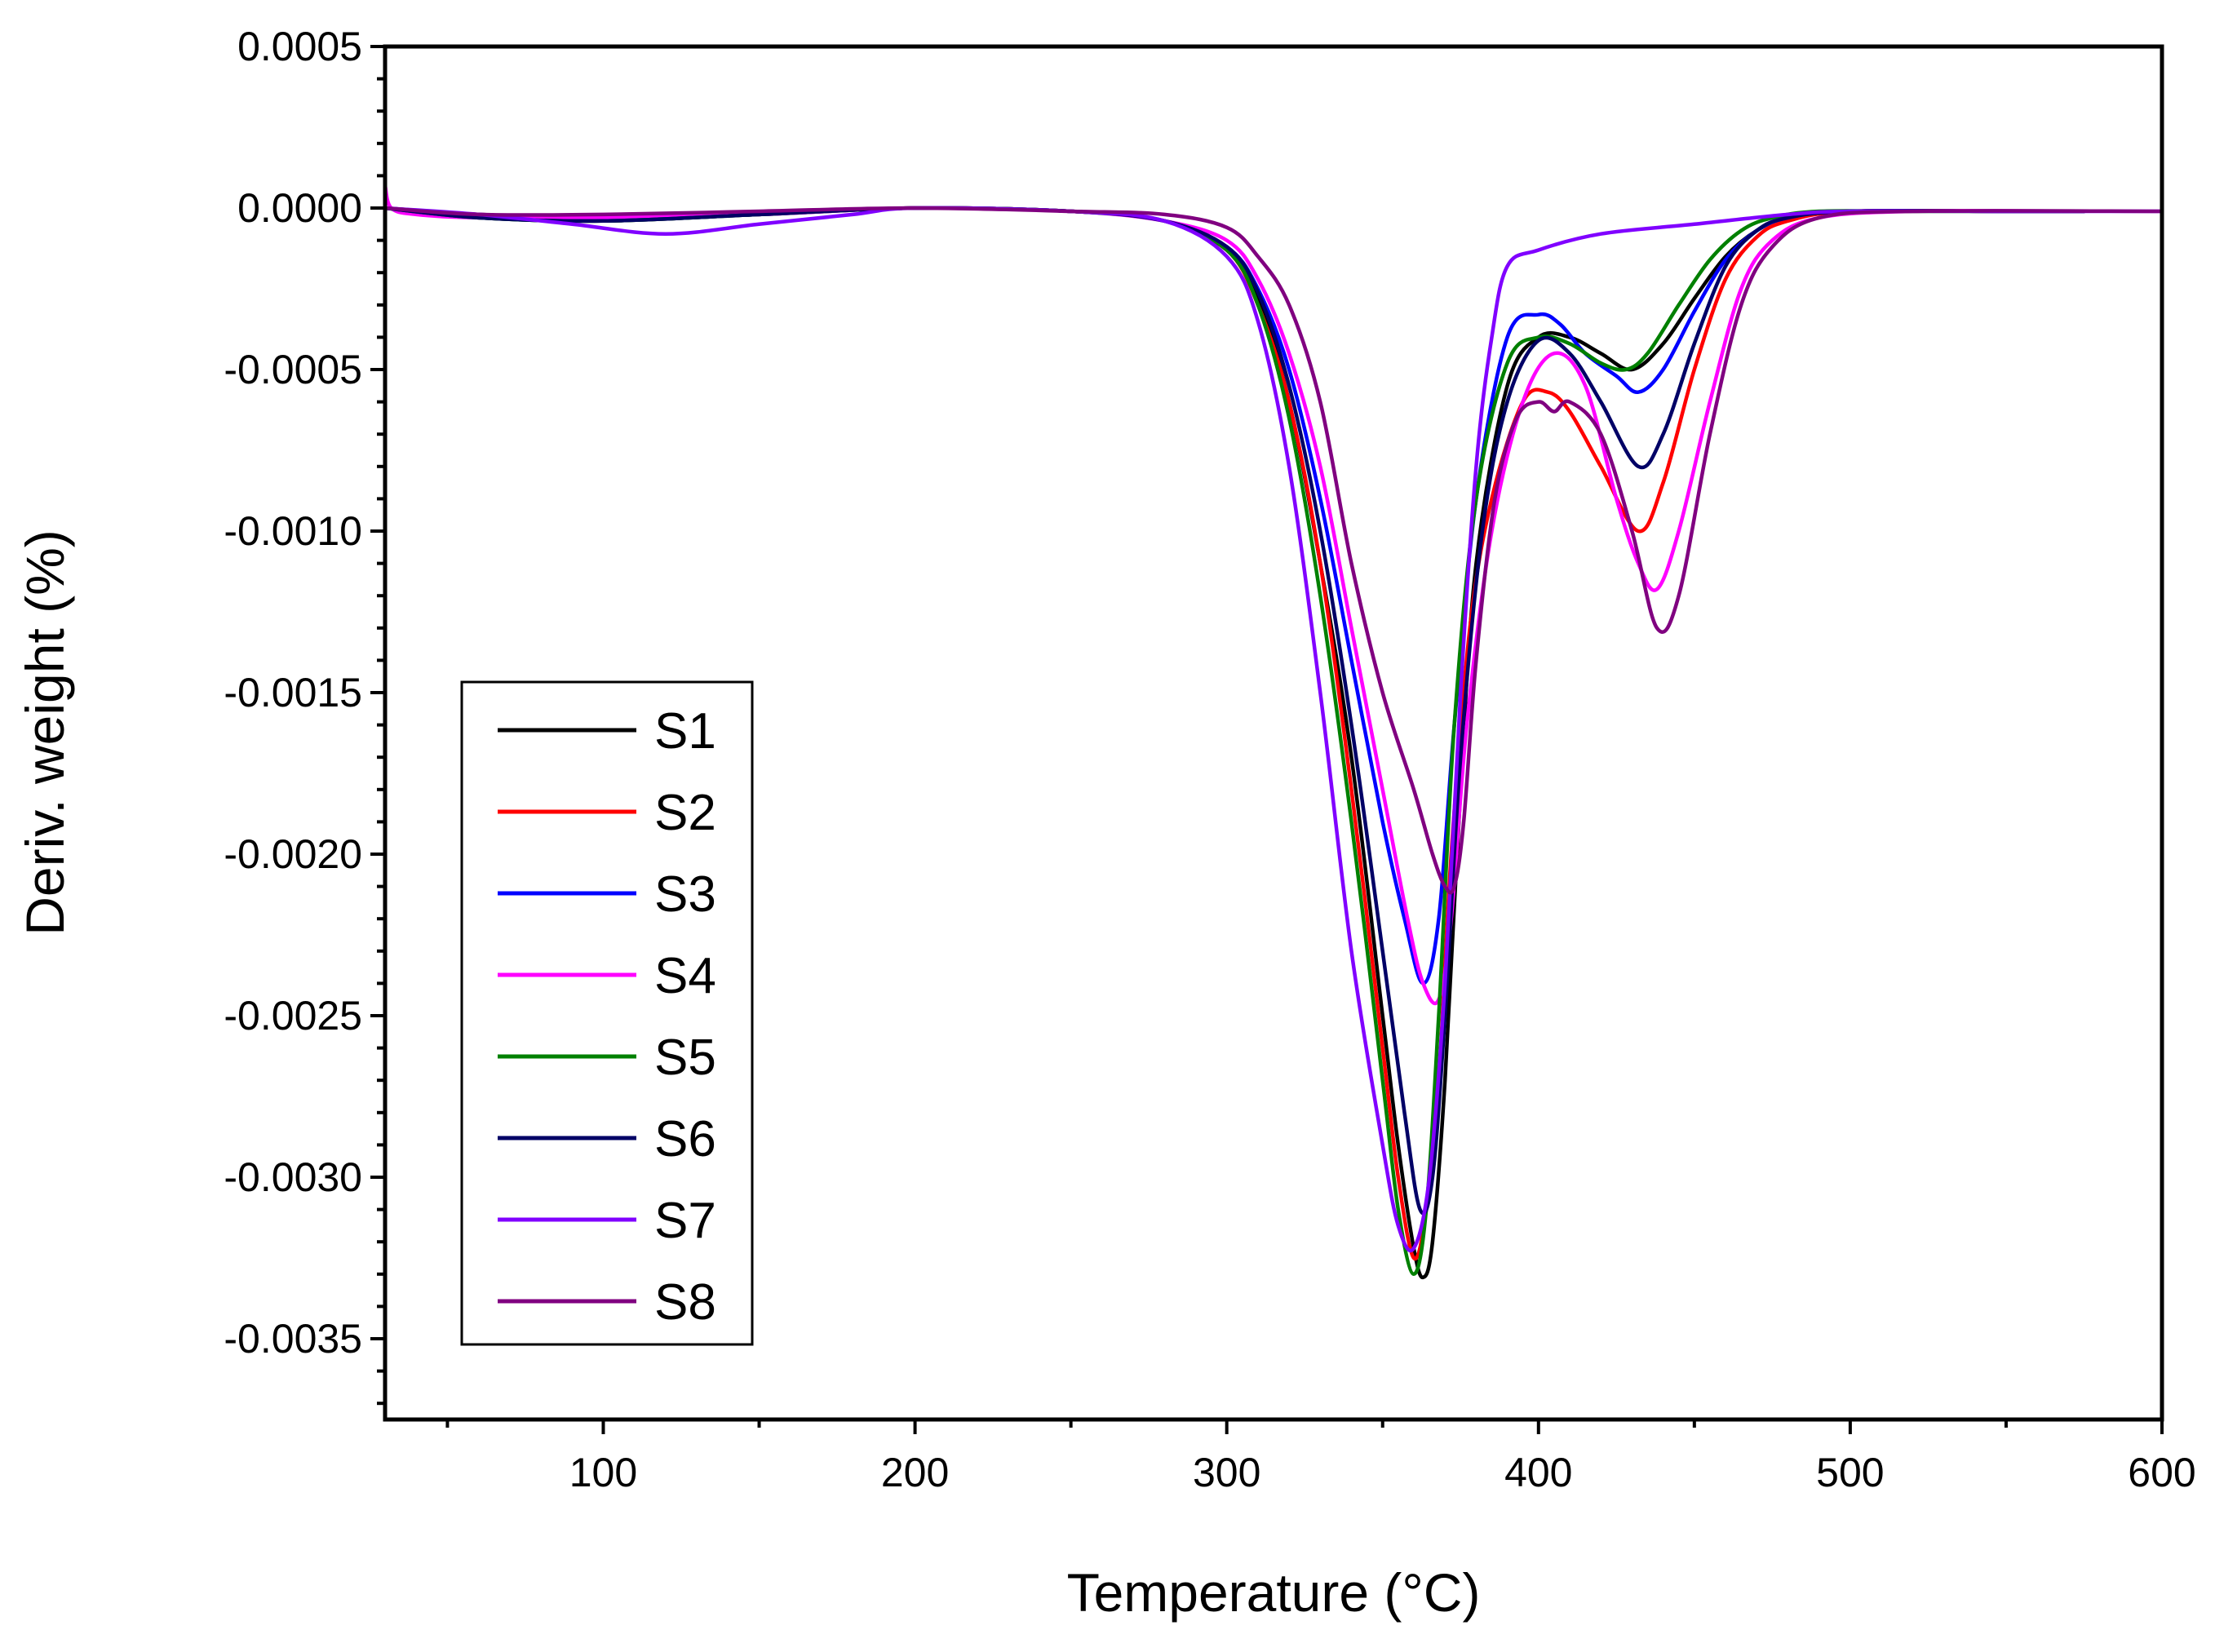 The height and width of the screenshot is (1652, 2215). What do you see at coordinates (685, 731) in the screenshot?
I see `legend-label-s1: S1` at bounding box center [685, 731].